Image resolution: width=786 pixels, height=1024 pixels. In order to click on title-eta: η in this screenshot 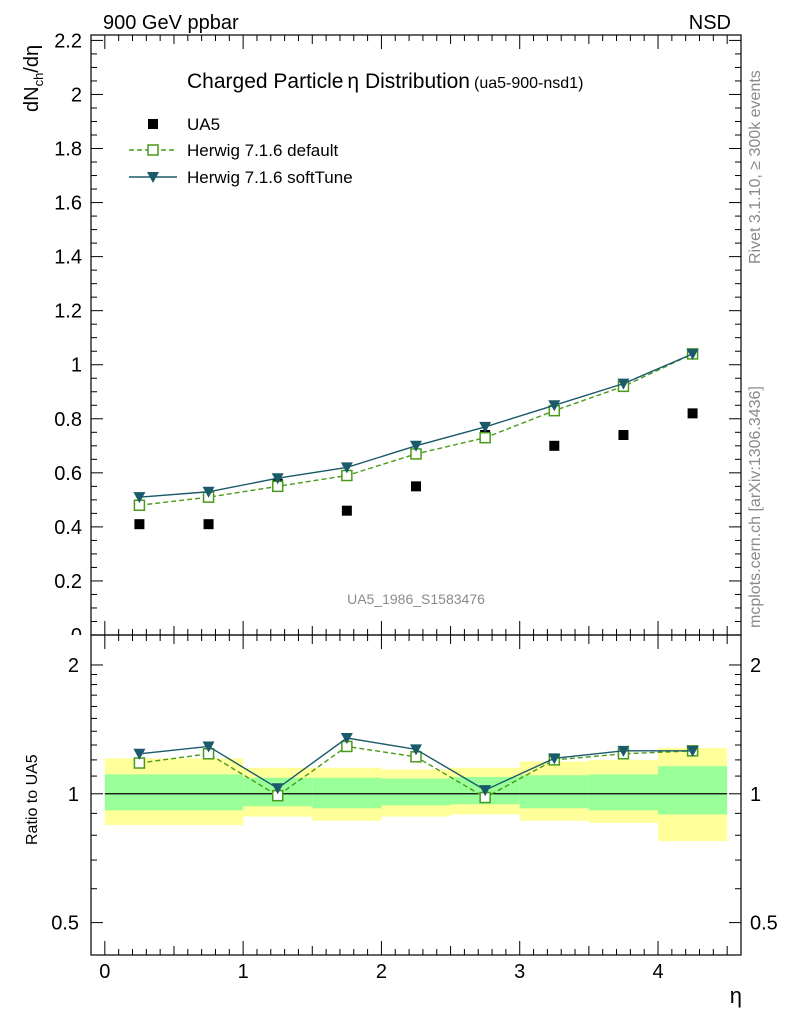, I will do `click(353, 81)`.